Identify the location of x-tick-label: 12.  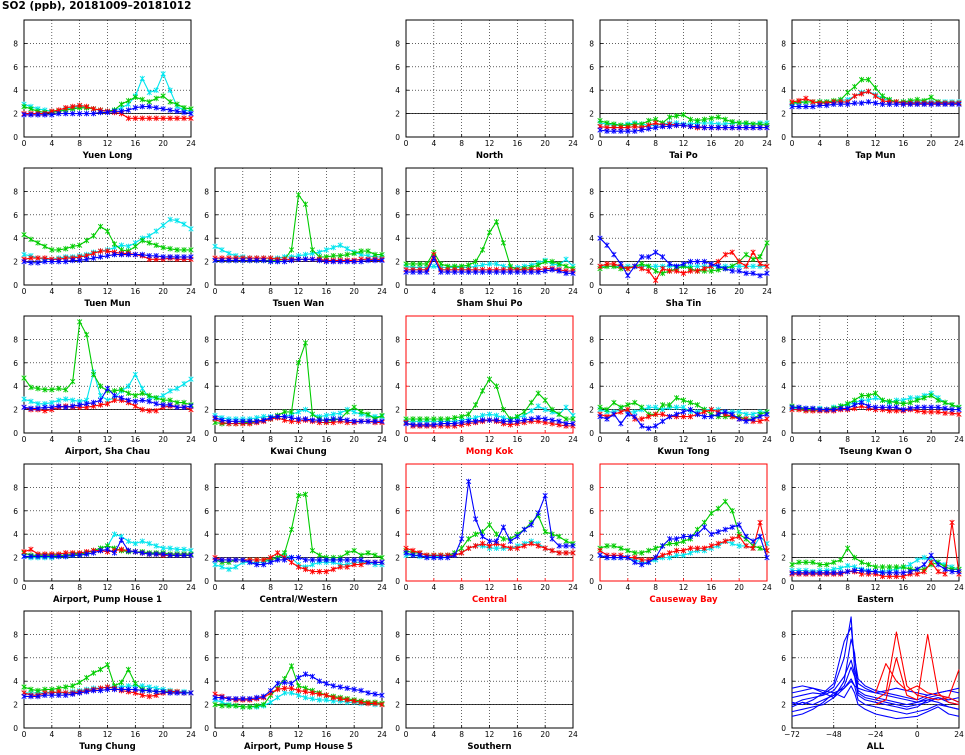
(108, 587).